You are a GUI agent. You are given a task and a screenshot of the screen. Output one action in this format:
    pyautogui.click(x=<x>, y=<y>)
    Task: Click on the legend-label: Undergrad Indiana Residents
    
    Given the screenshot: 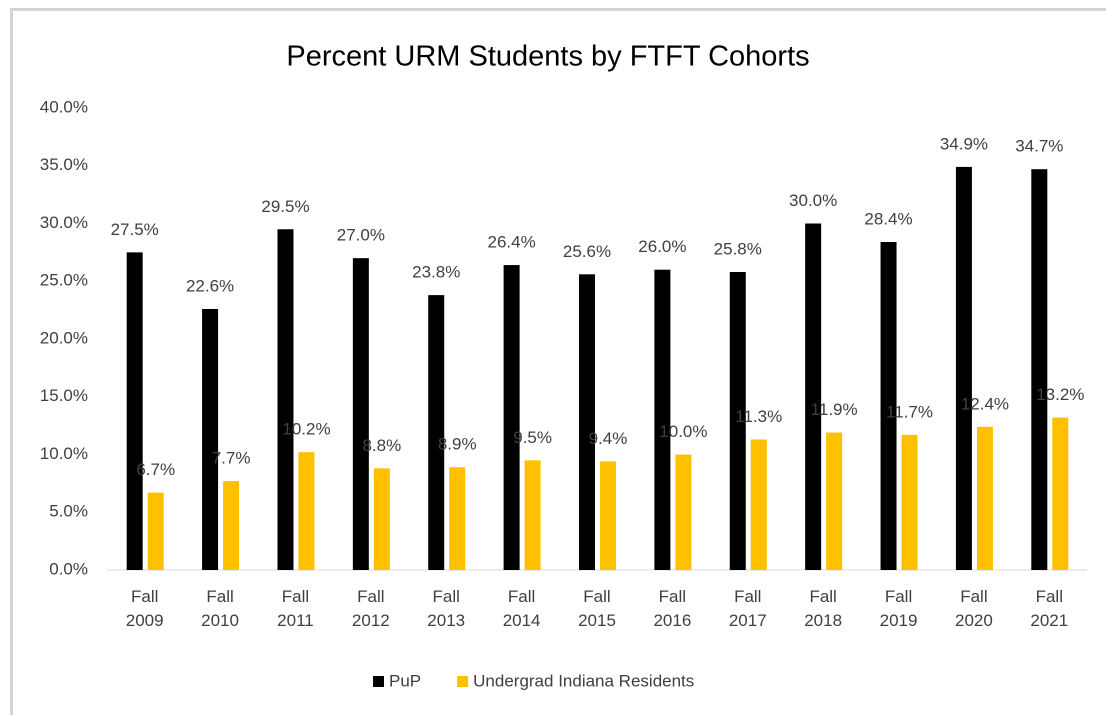 What is the action you would take?
    pyautogui.click(x=583, y=680)
    